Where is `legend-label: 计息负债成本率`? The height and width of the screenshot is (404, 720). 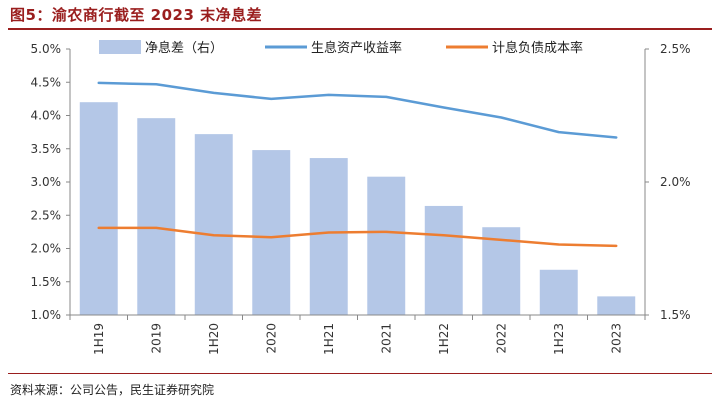 legend-label: 计息负债成本率 is located at coordinates (537, 48).